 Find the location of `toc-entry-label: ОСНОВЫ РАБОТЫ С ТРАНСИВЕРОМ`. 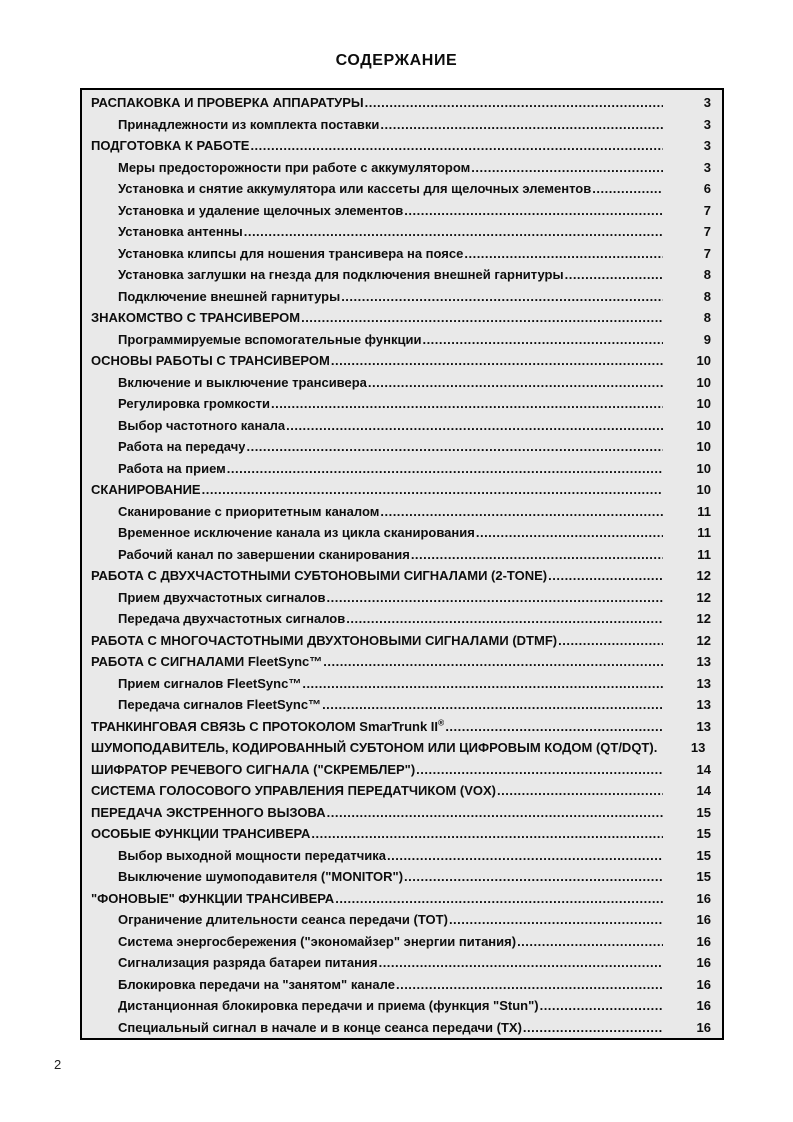

toc-entry-label: ОСНОВЫ РАБОТЫ С ТРАНСИВЕРОМ is located at coordinates (210, 360).